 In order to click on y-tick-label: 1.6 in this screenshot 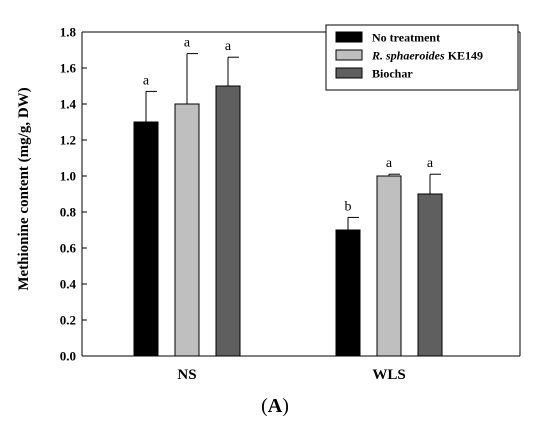, I will do `click(68, 68)`.